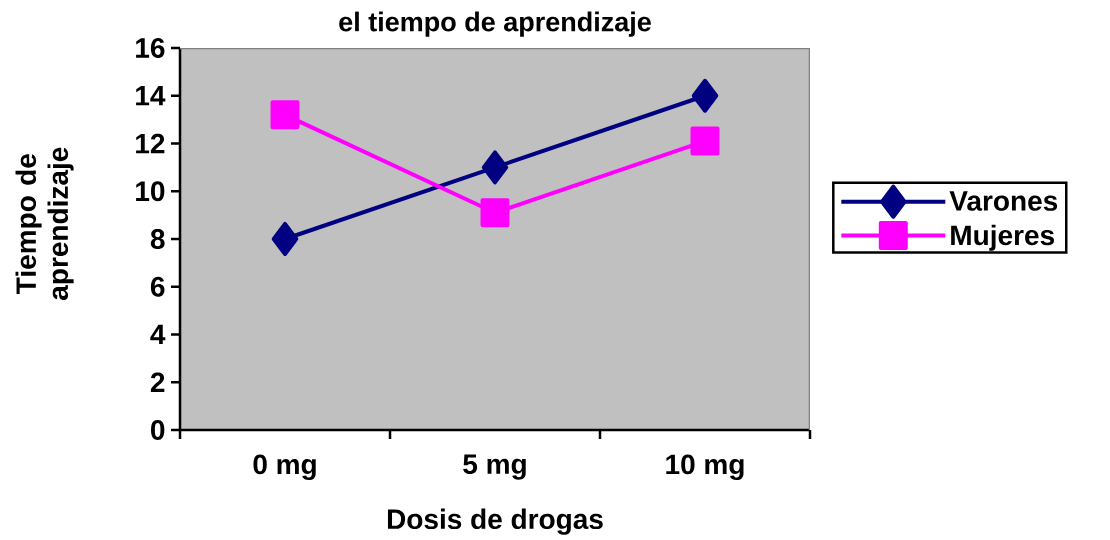  I want to click on y-tick-label: 2, so click(157, 382).